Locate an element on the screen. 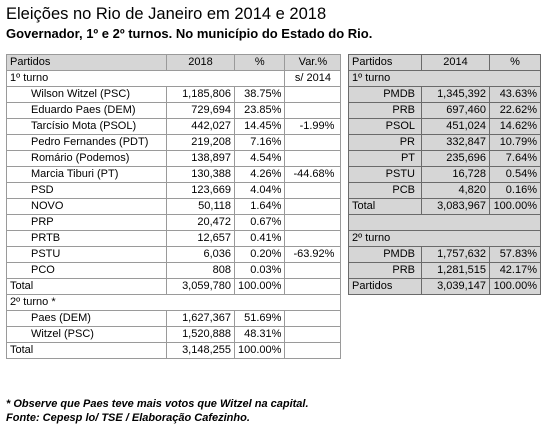 The width and height of the screenshot is (545, 427). candidate-name: Romário (Podemos) is located at coordinates (86, 158).